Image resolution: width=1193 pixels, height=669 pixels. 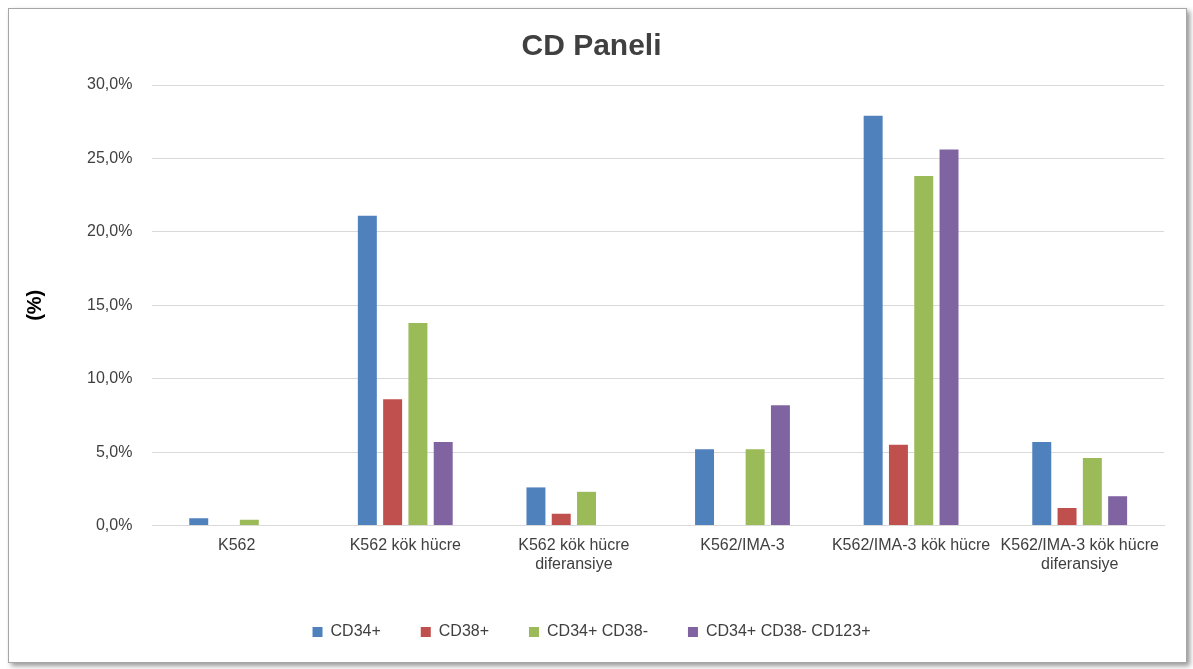 What do you see at coordinates (109, 231) in the screenshot?
I see `y-tick-label: 20,0%` at bounding box center [109, 231].